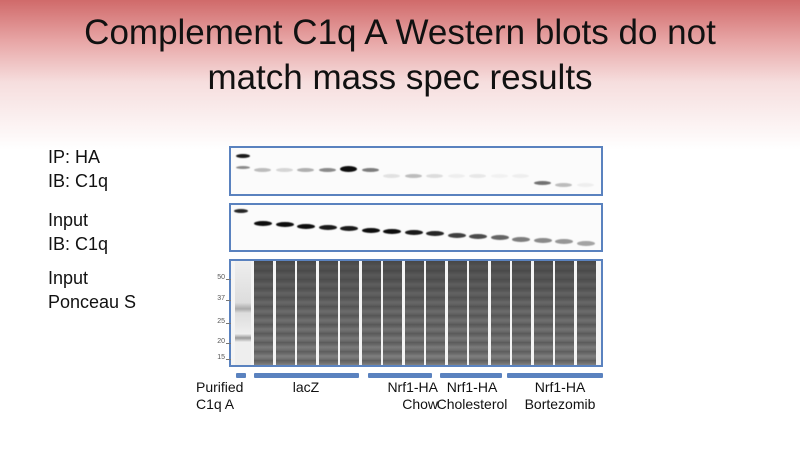 Image resolution: width=800 pixels, height=450 pixels. Describe the element at coordinates (416, 171) in the screenshot. I see `ip-blot-image` at that location.